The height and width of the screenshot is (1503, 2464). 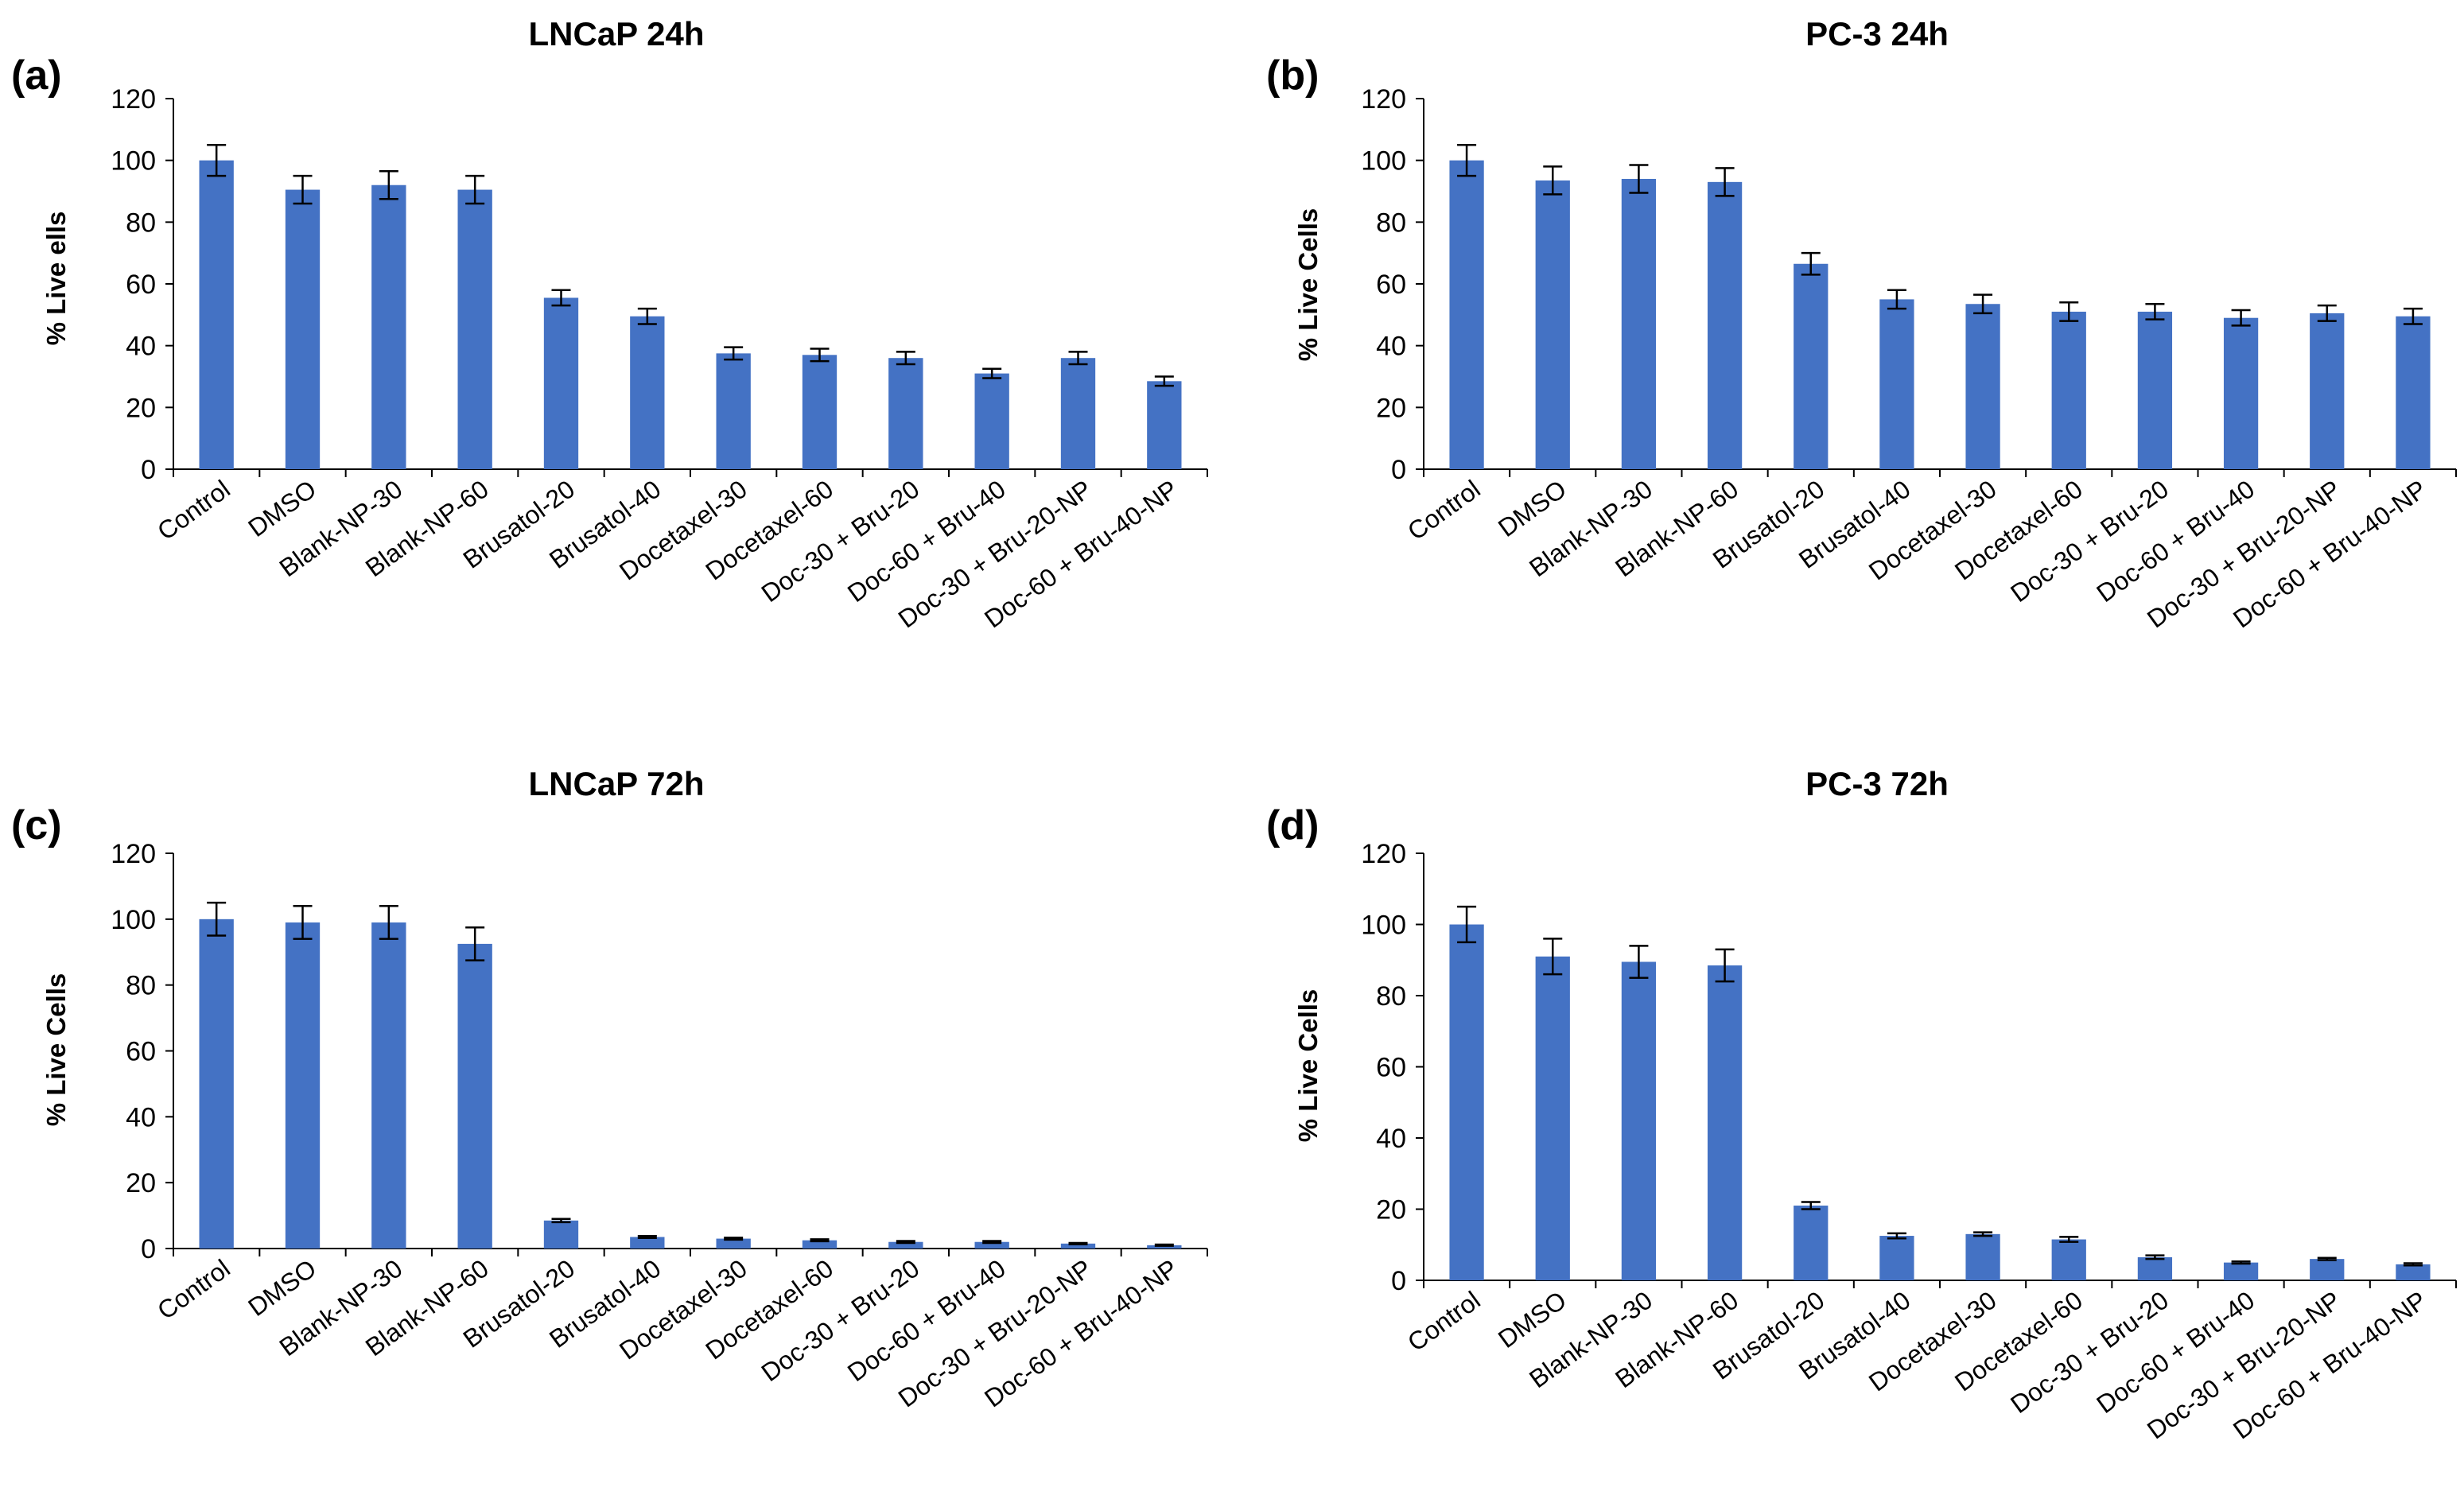 I want to click on y-tick-label: 0, so click(x=1398, y=470).